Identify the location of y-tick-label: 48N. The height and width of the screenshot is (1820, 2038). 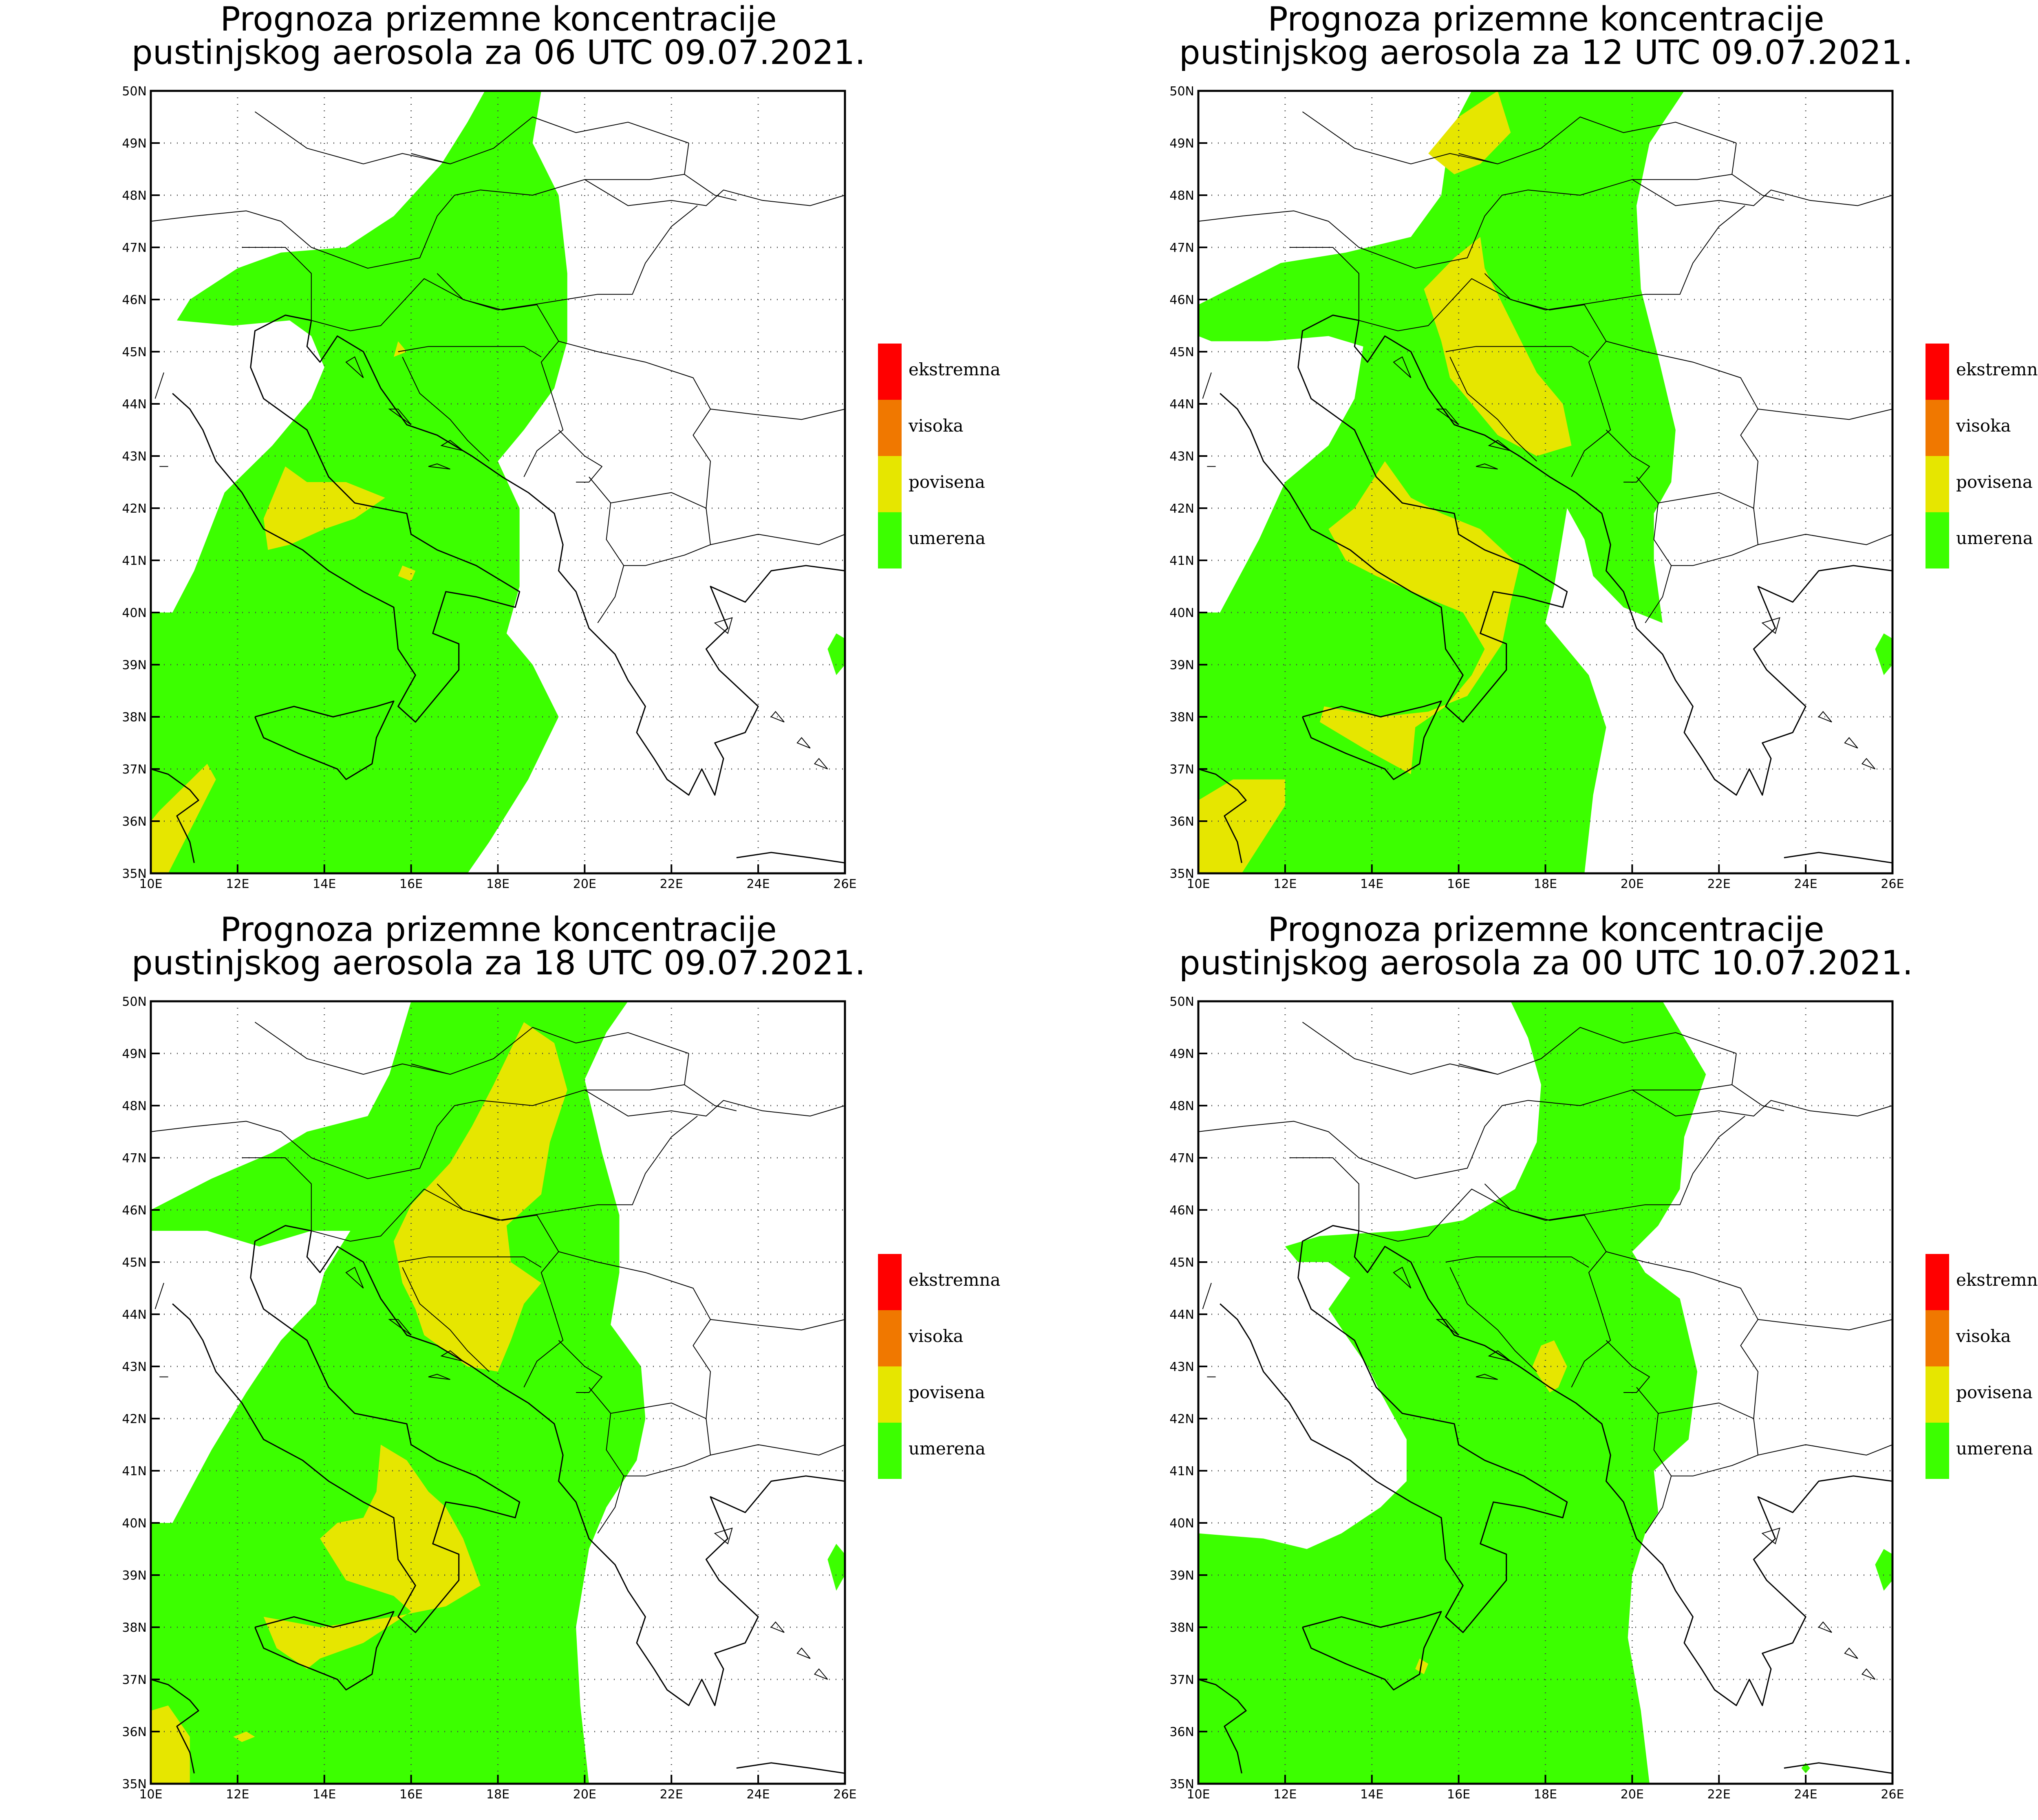
(1181, 1106).